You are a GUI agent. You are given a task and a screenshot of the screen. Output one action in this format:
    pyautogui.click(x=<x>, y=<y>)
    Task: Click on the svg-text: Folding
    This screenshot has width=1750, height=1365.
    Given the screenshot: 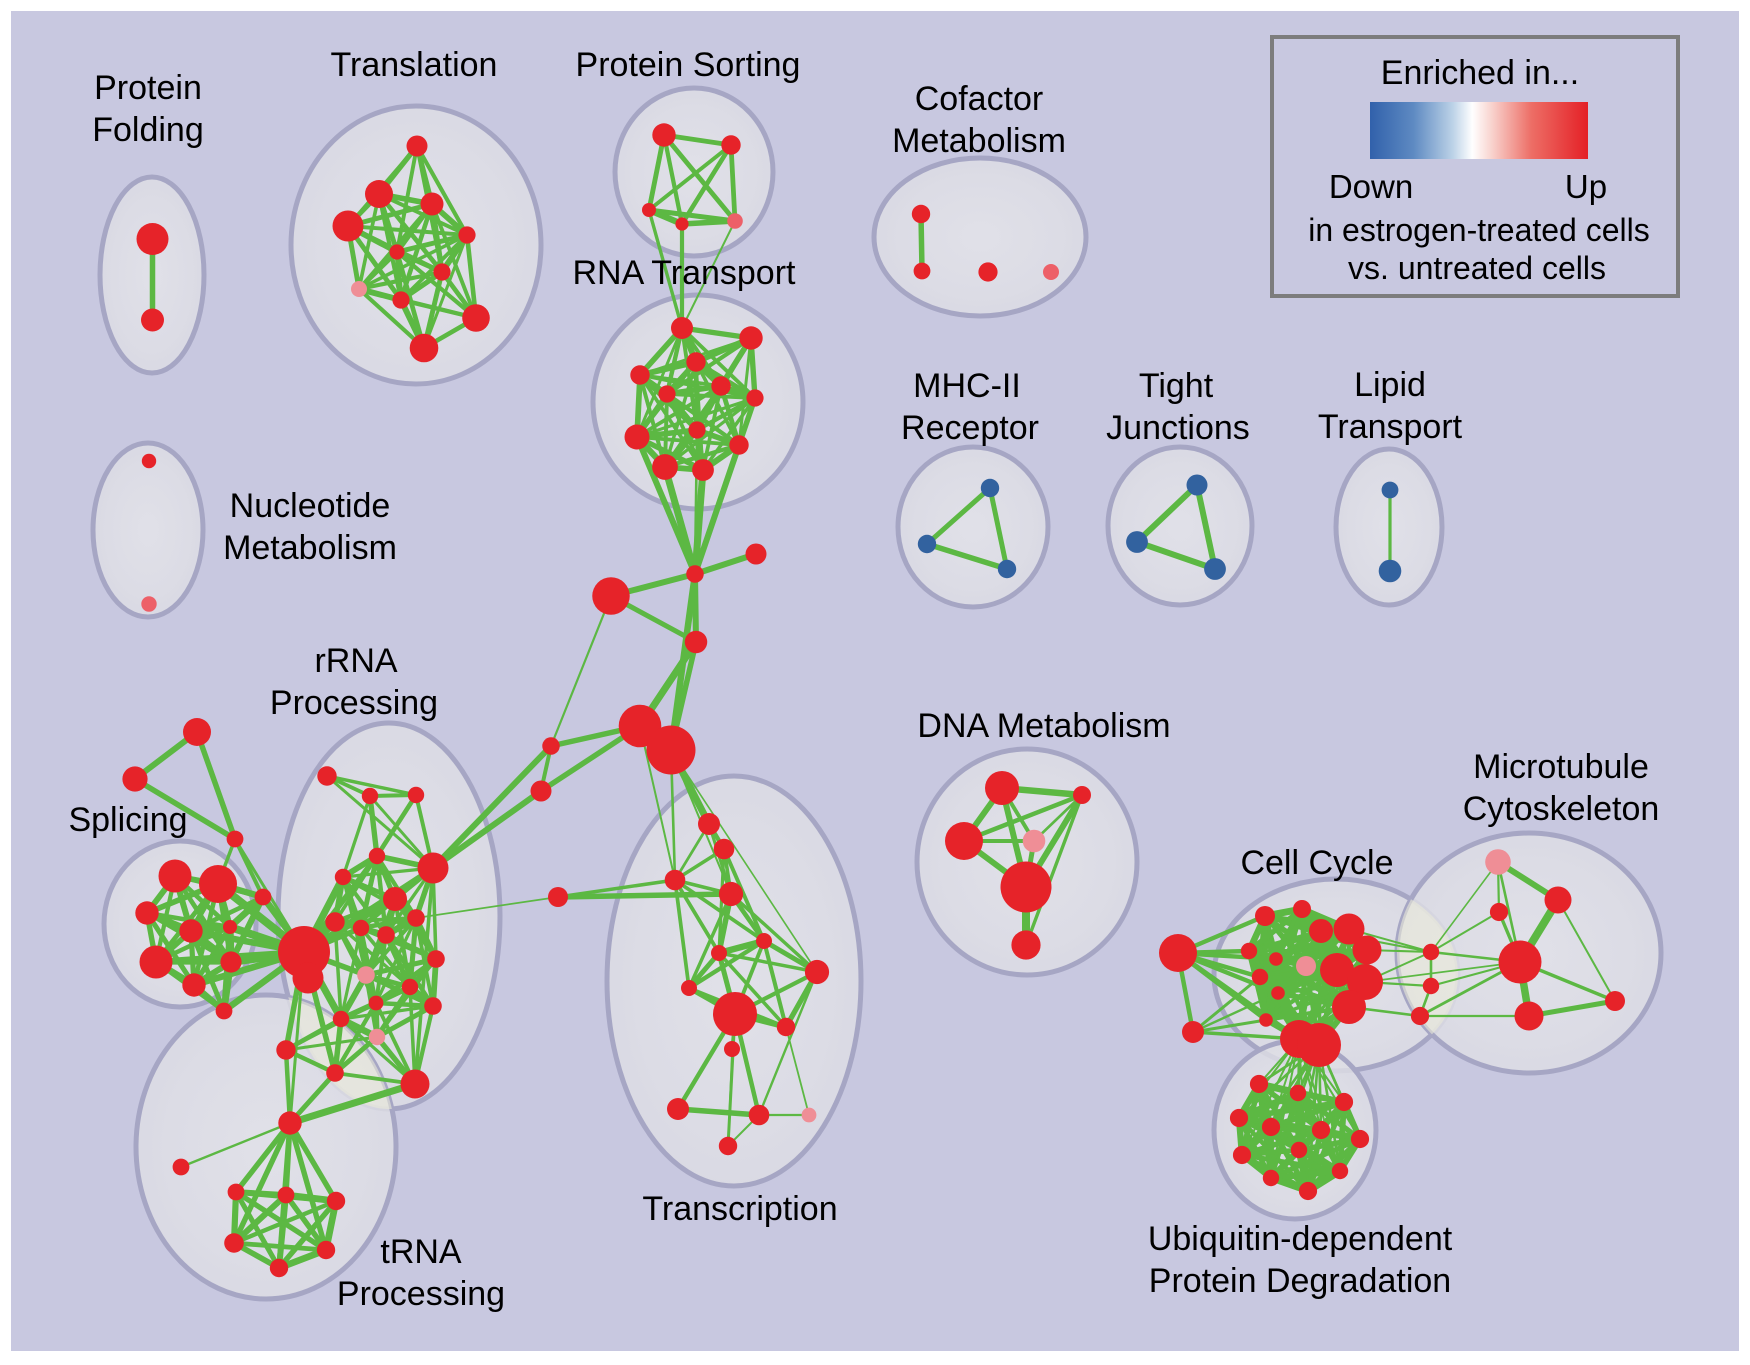 What is the action you would take?
    pyautogui.click(x=148, y=130)
    